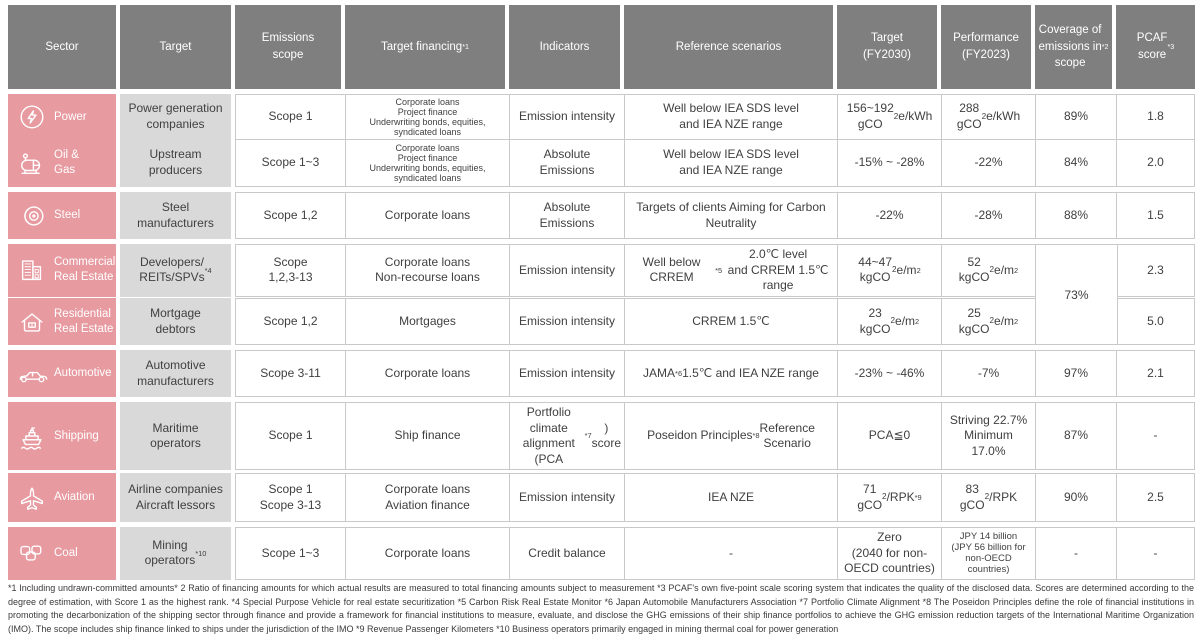 Image resolution: width=1200 pixels, height=639 pixels. I want to click on coverage-cell: -, so click(1076, 553).